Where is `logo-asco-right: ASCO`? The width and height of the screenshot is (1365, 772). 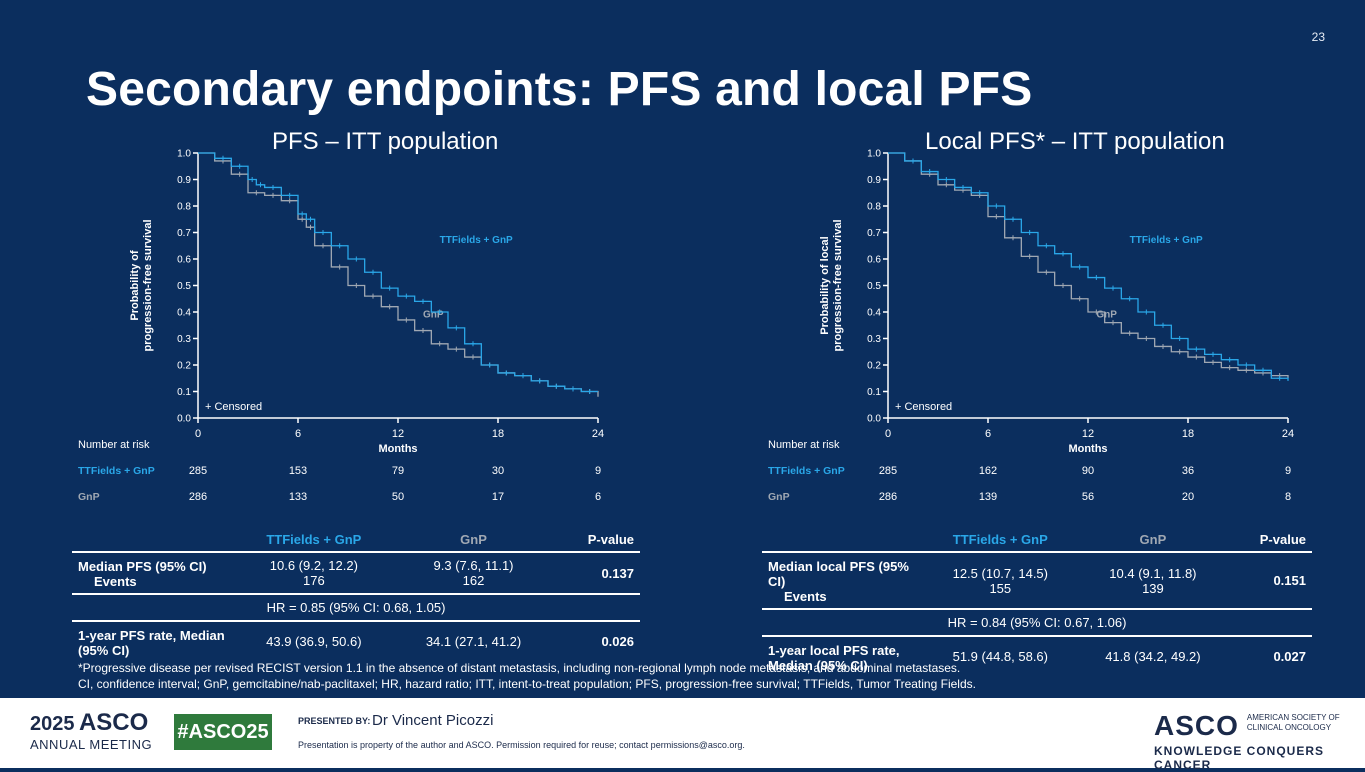
logo-asco-right: ASCO is located at coordinates (1196, 725).